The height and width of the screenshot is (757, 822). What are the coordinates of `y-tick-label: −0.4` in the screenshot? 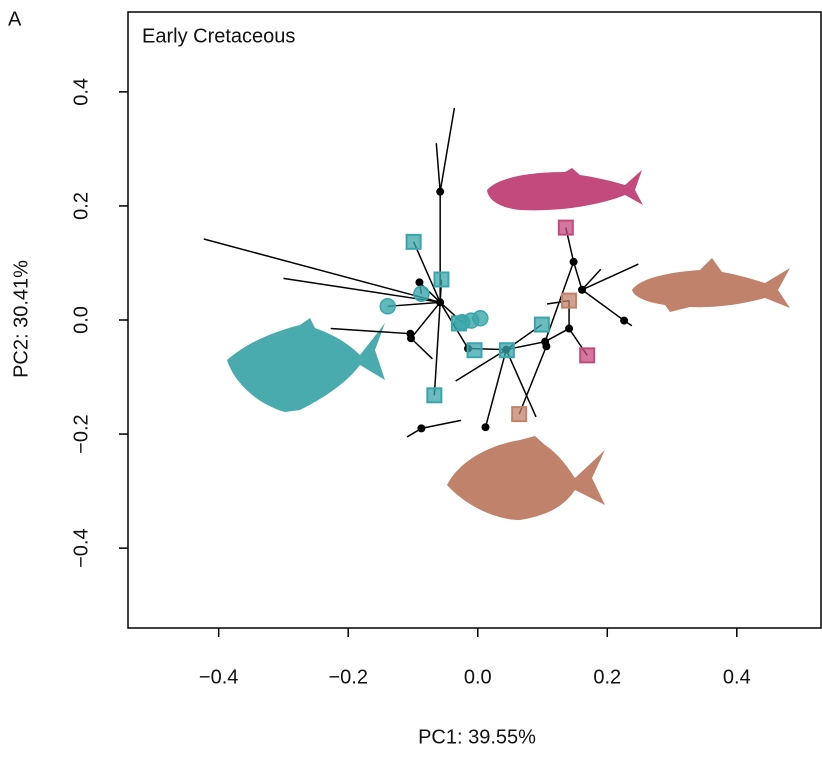 It's located at (81, 547).